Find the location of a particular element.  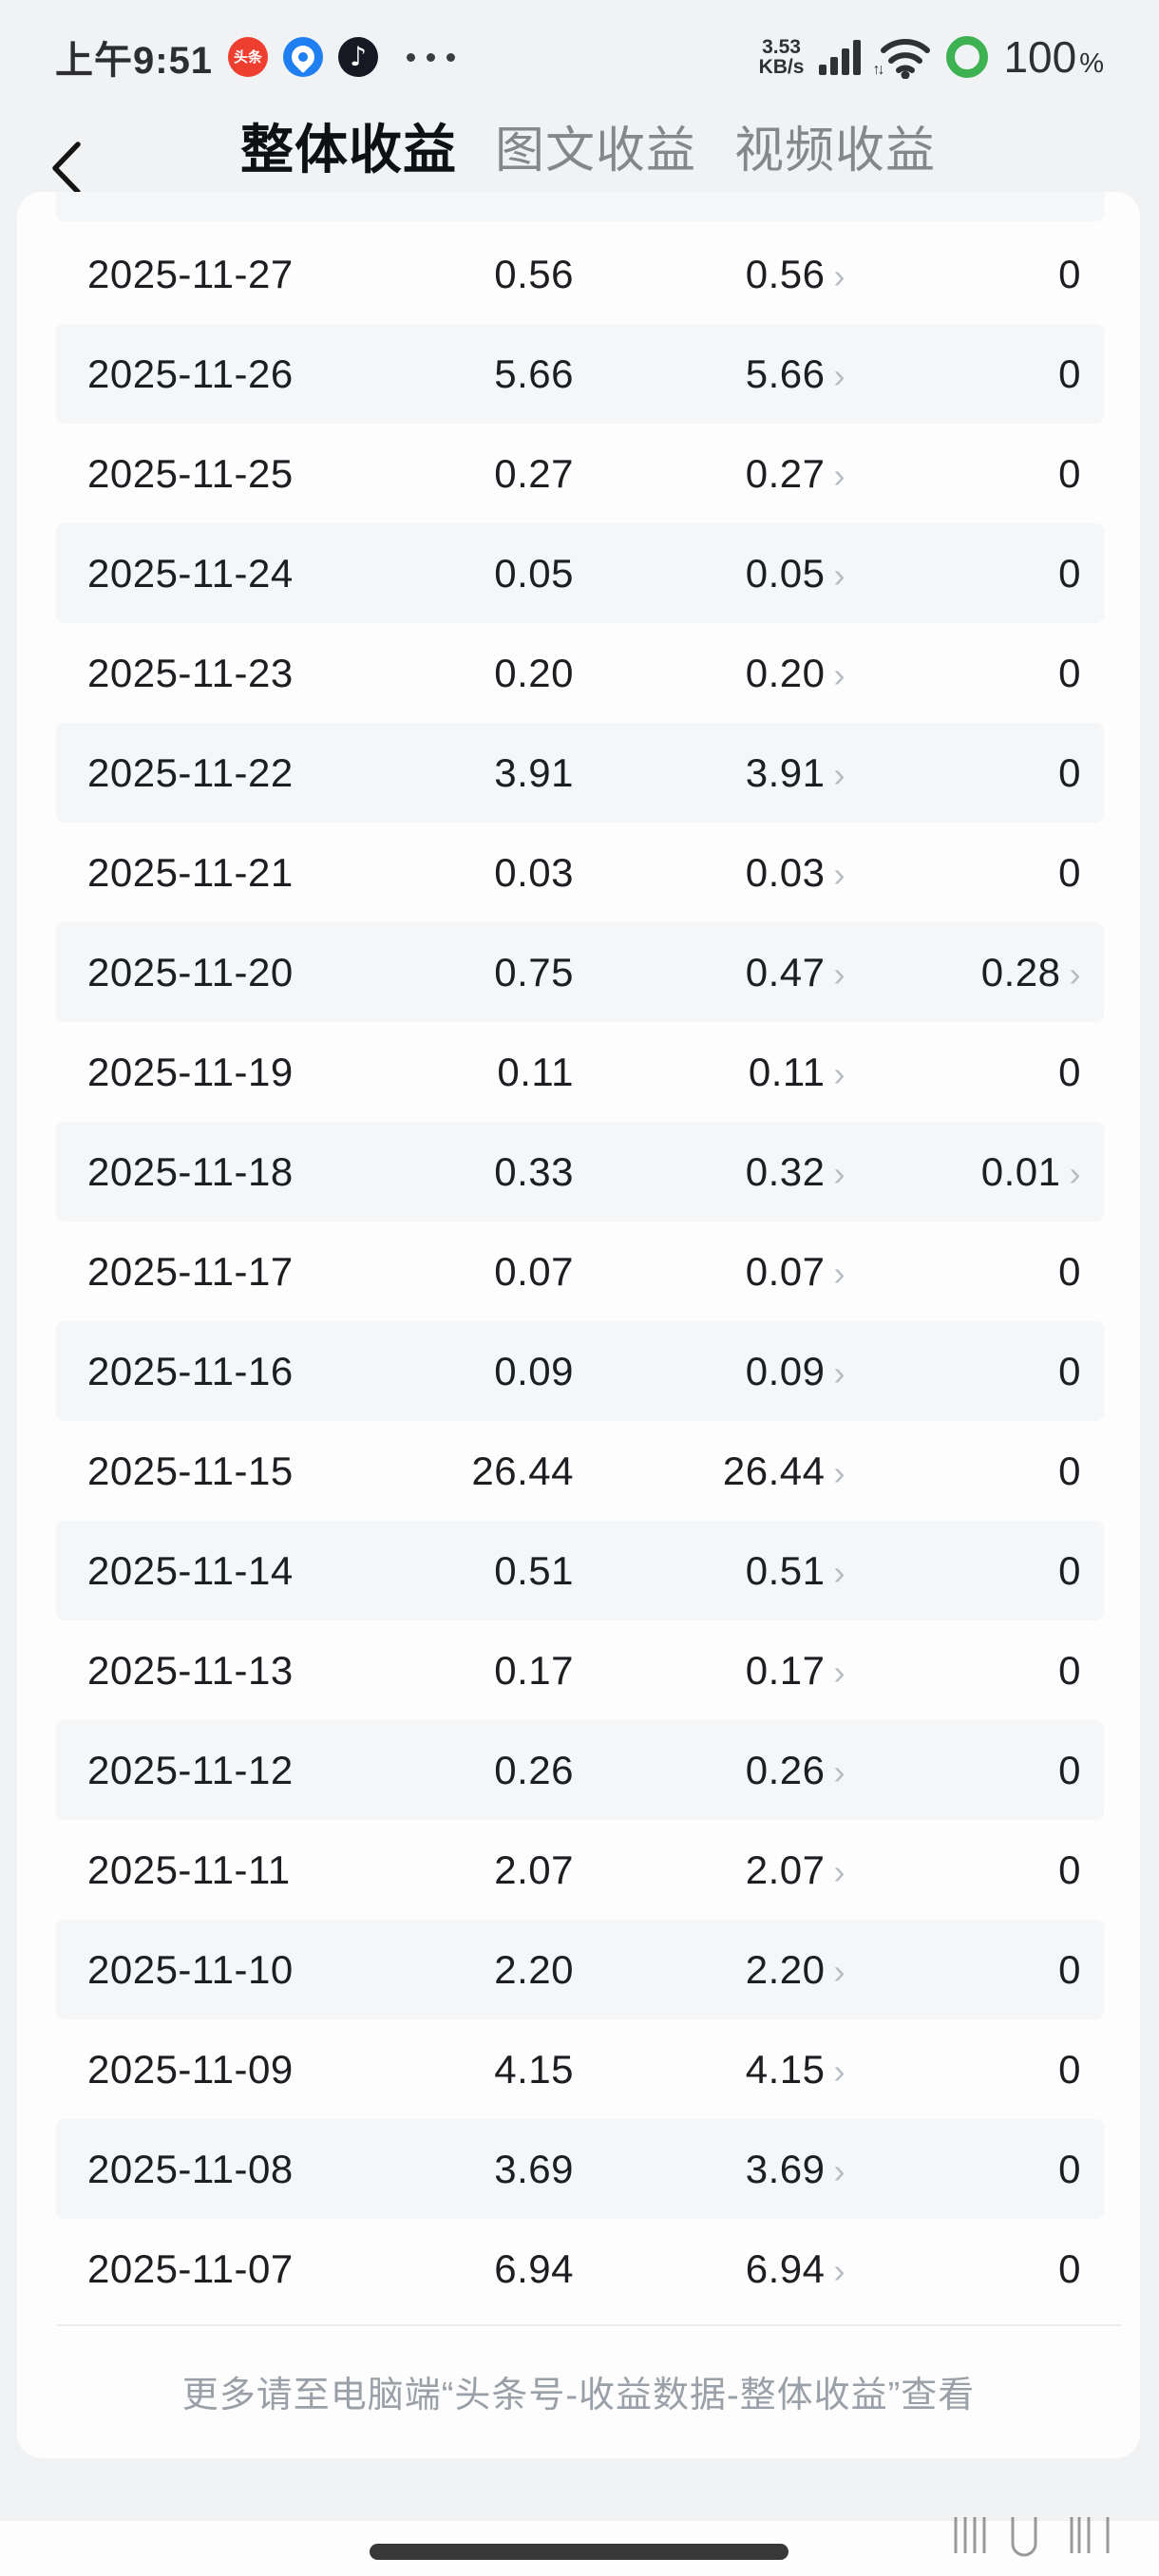

table-row: 2025-11-25 0.27 0.27 › 0 is located at coordinates (580, 473).